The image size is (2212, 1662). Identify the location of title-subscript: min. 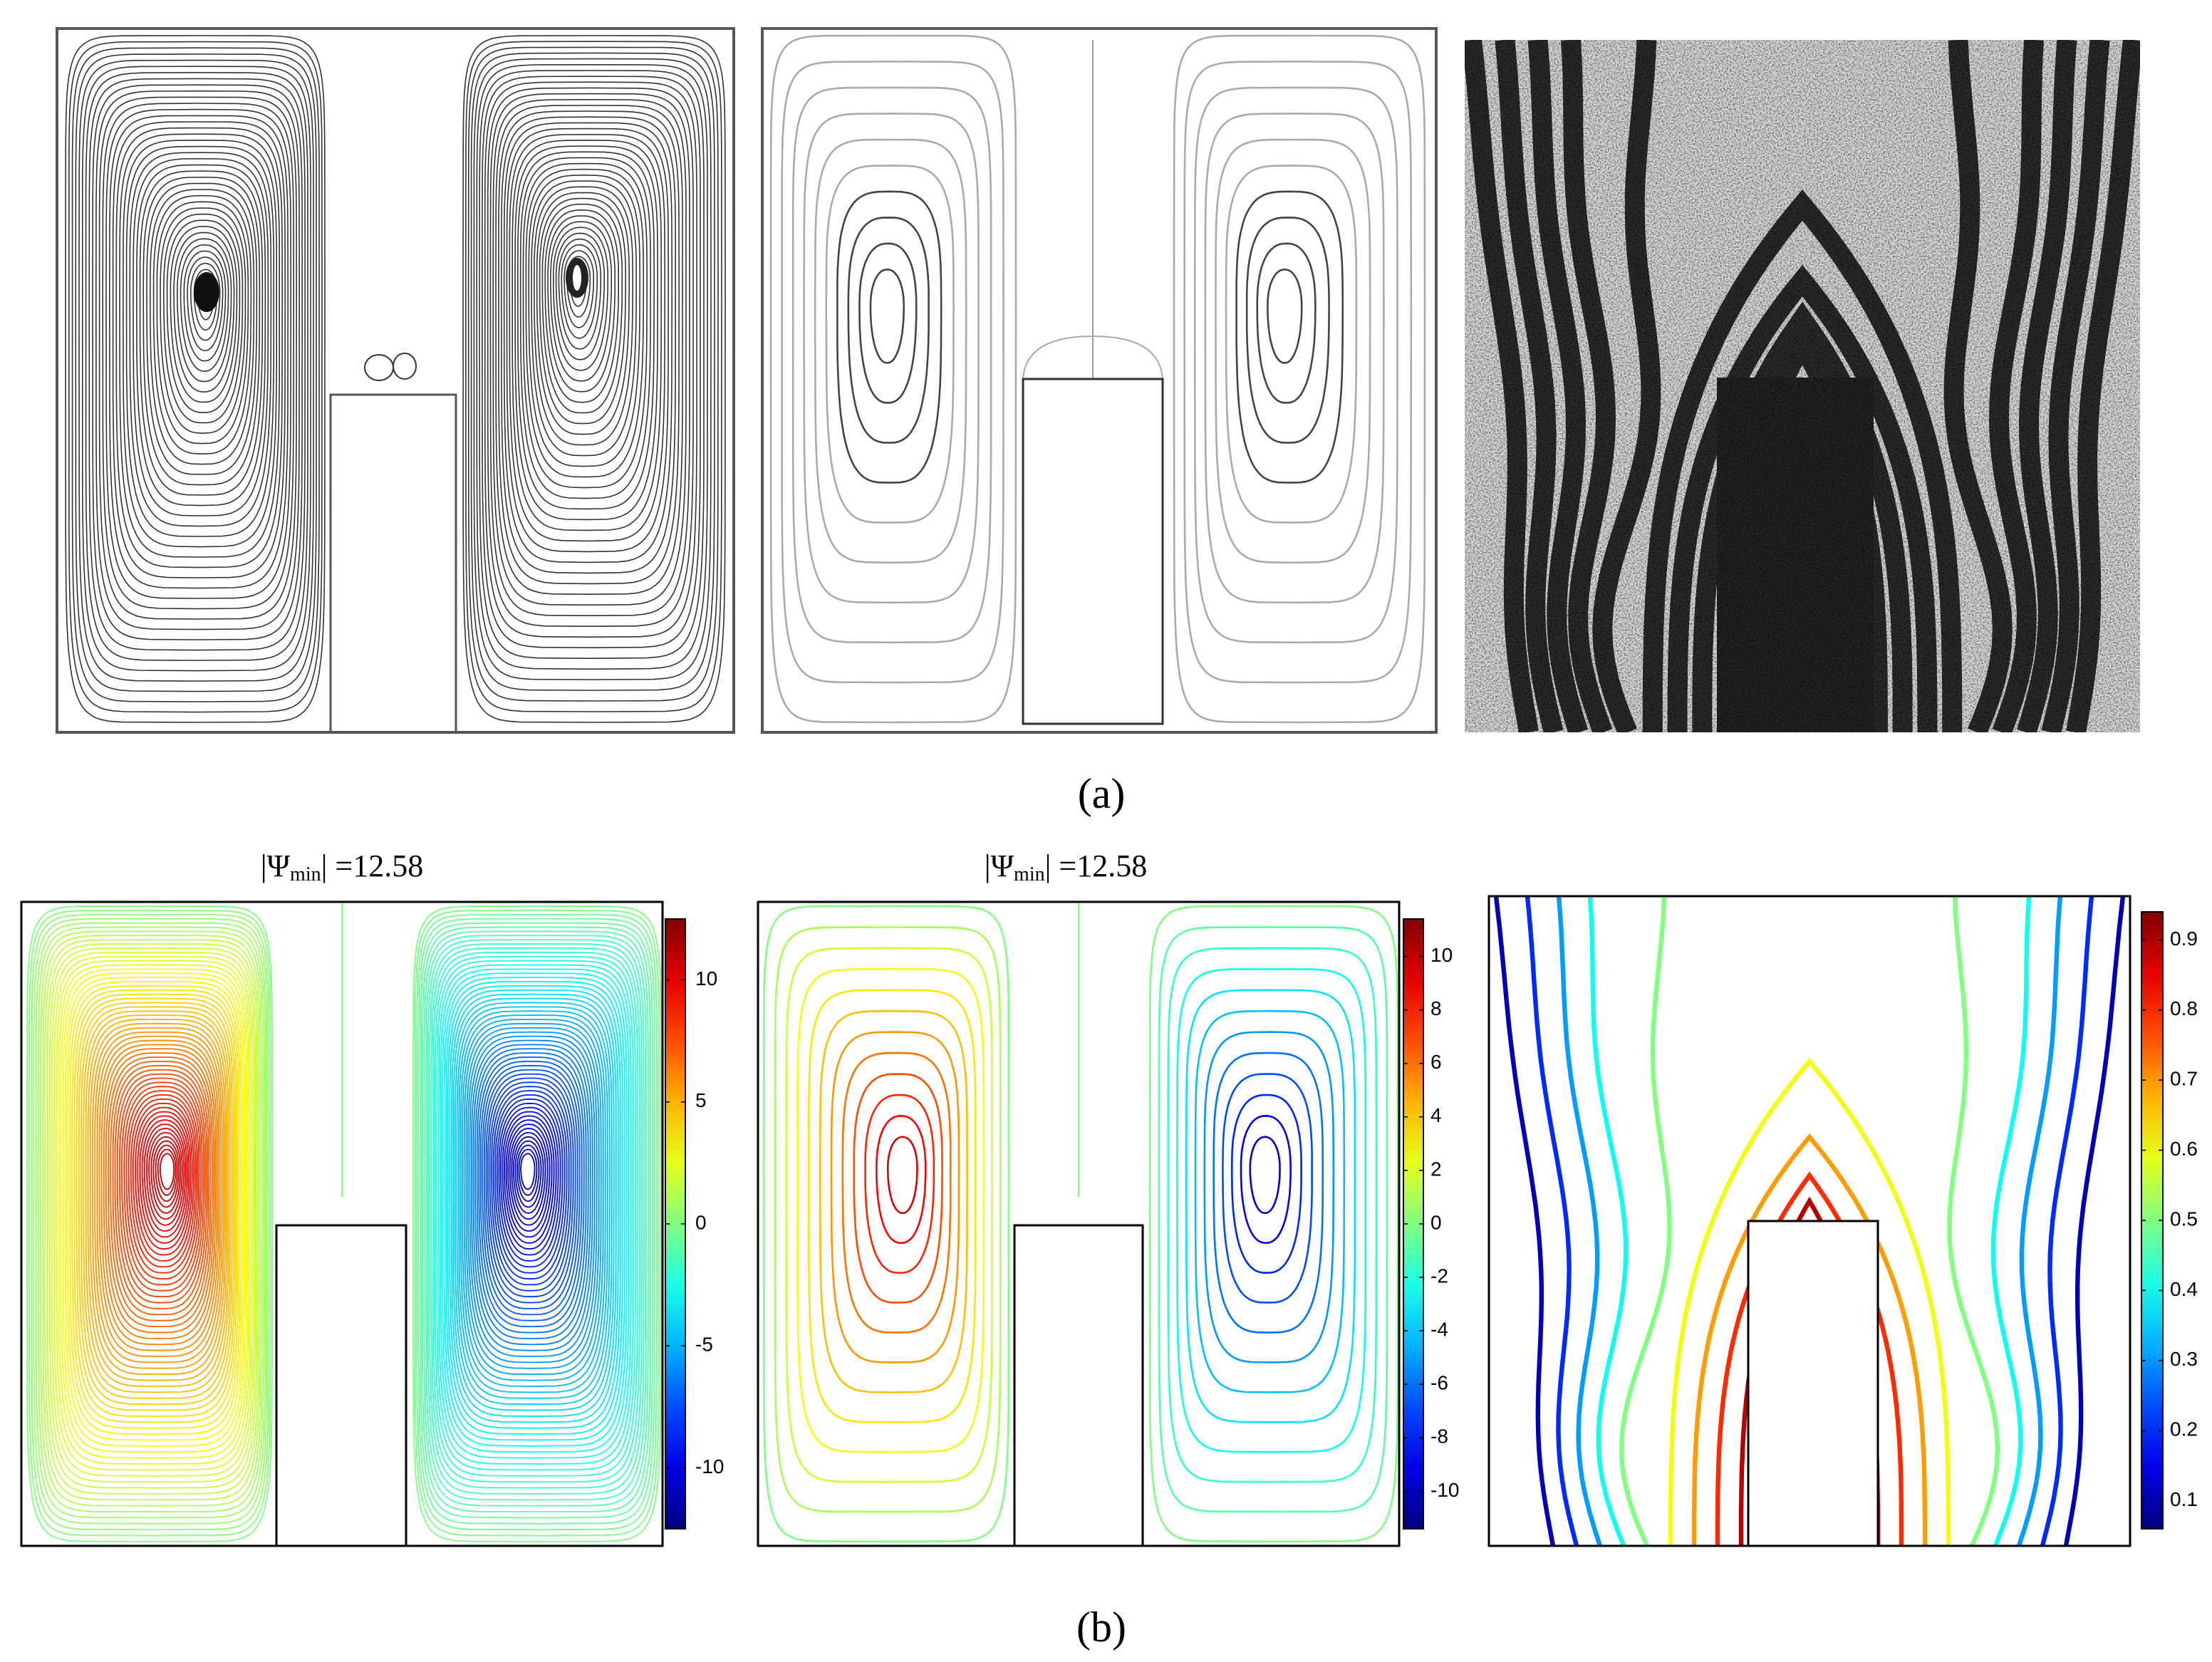
(305, 874).